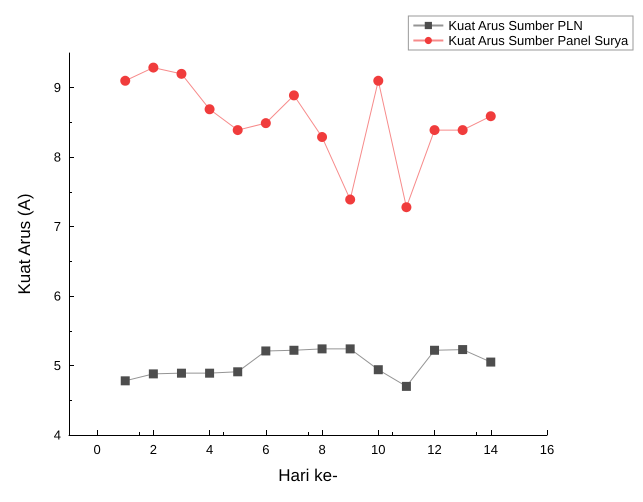 The width and height of the screenshot is (643, 502). I want to click on legend-label: Kuat Arus Sumber Panel Surya, so click(539, 40).